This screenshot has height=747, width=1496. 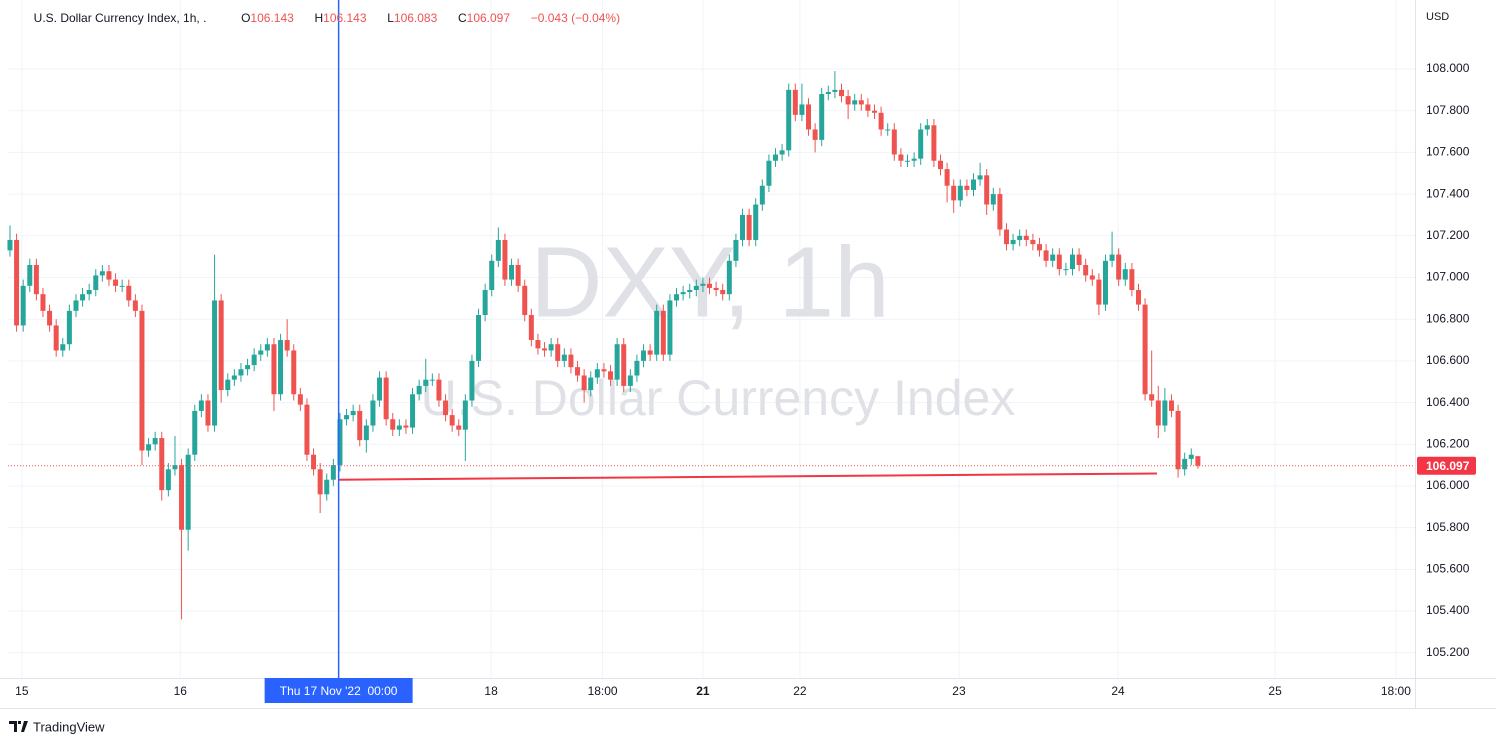 What do you see at coordinates (1448, 443) in the screenshot?
I see `y-tick-label: 106.200` at bounding box center [1448, 443].